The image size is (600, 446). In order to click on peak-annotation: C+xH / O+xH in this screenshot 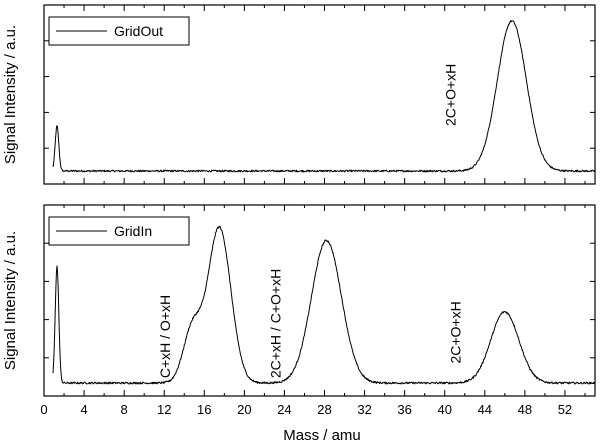, I will do `click(165, 336)`.